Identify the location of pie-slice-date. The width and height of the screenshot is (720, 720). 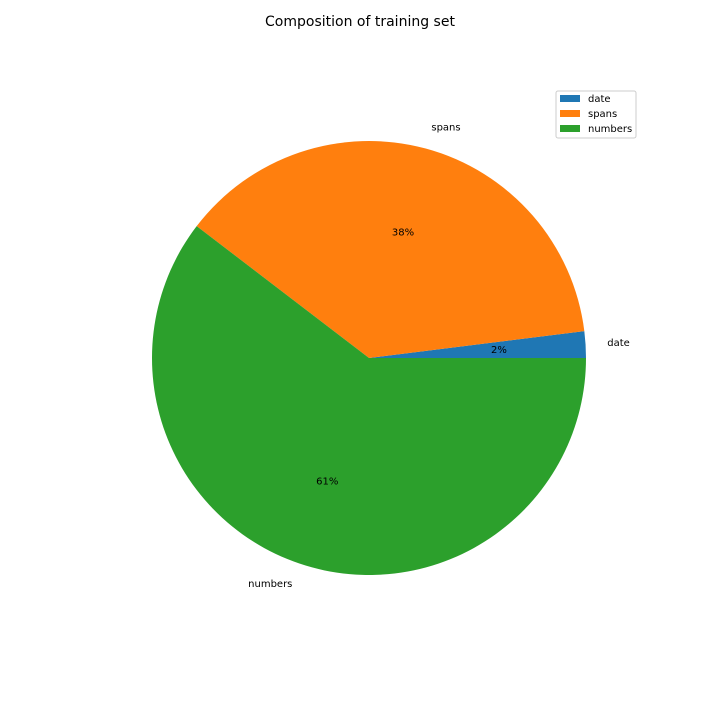
(477, 344).